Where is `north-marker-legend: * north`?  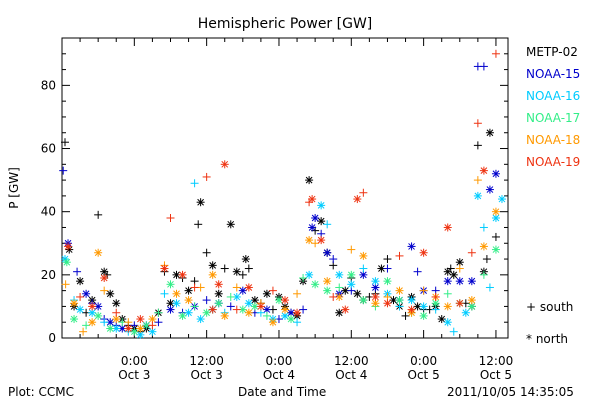 north-marker-legend: * north is located at coordinates (547, 339).